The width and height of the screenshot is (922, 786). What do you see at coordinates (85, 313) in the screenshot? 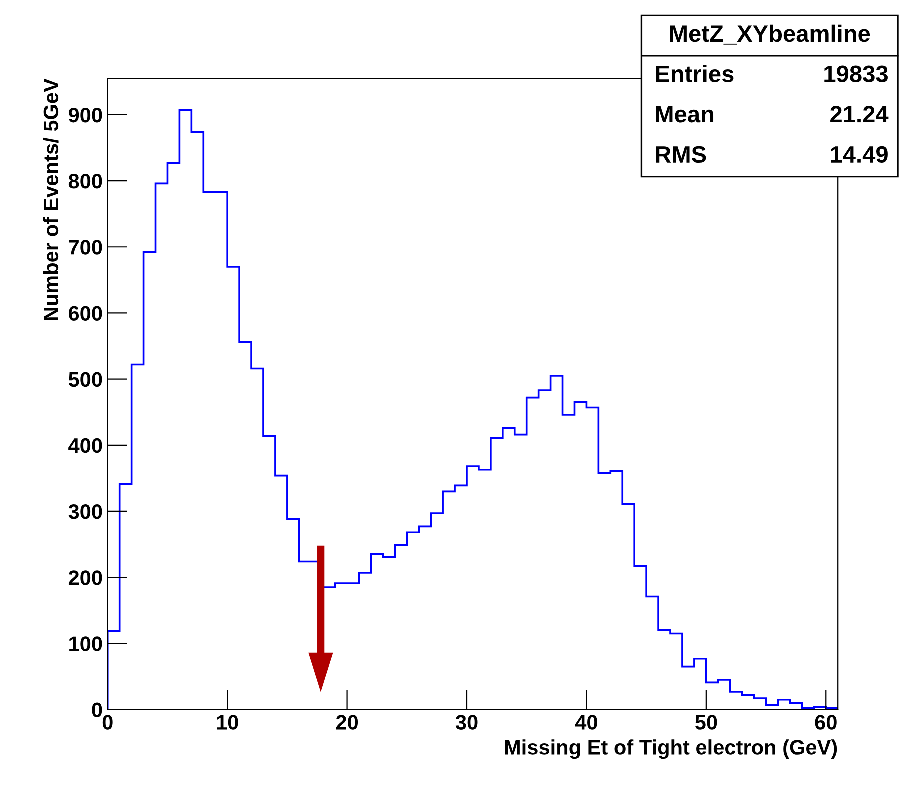
I see `y-tick-label: 600` at bounding box center [85, 313].